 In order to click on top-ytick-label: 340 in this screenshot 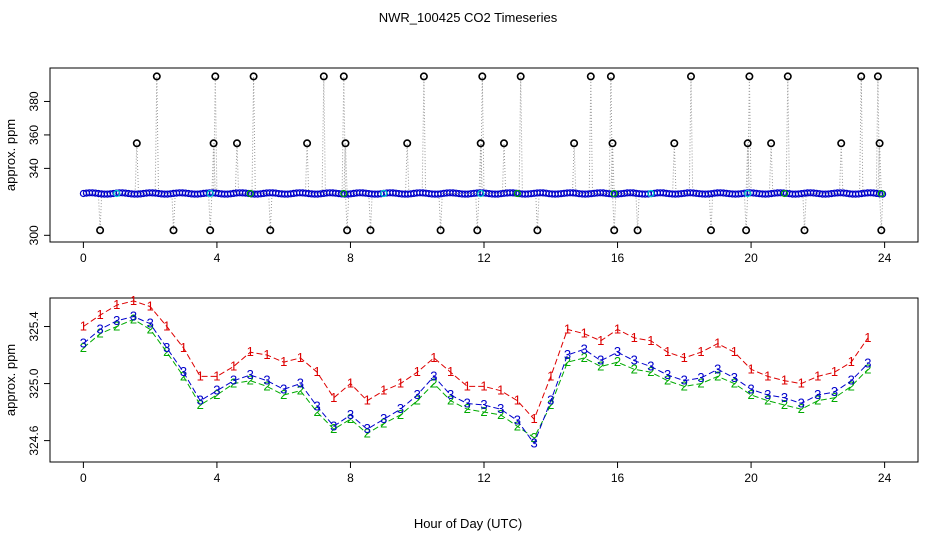, I will do `click(34, 168)`.